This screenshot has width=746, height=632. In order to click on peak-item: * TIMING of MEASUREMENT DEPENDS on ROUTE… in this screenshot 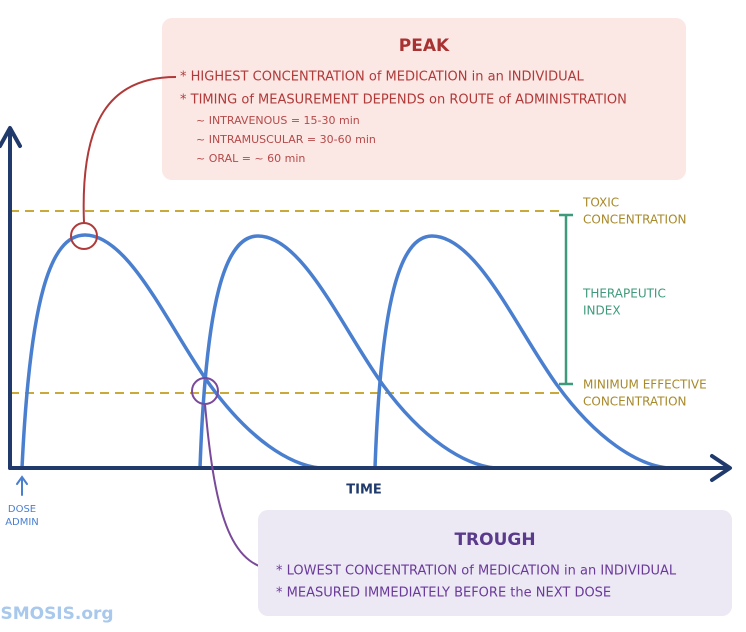, I will do `click(403, 100)`.